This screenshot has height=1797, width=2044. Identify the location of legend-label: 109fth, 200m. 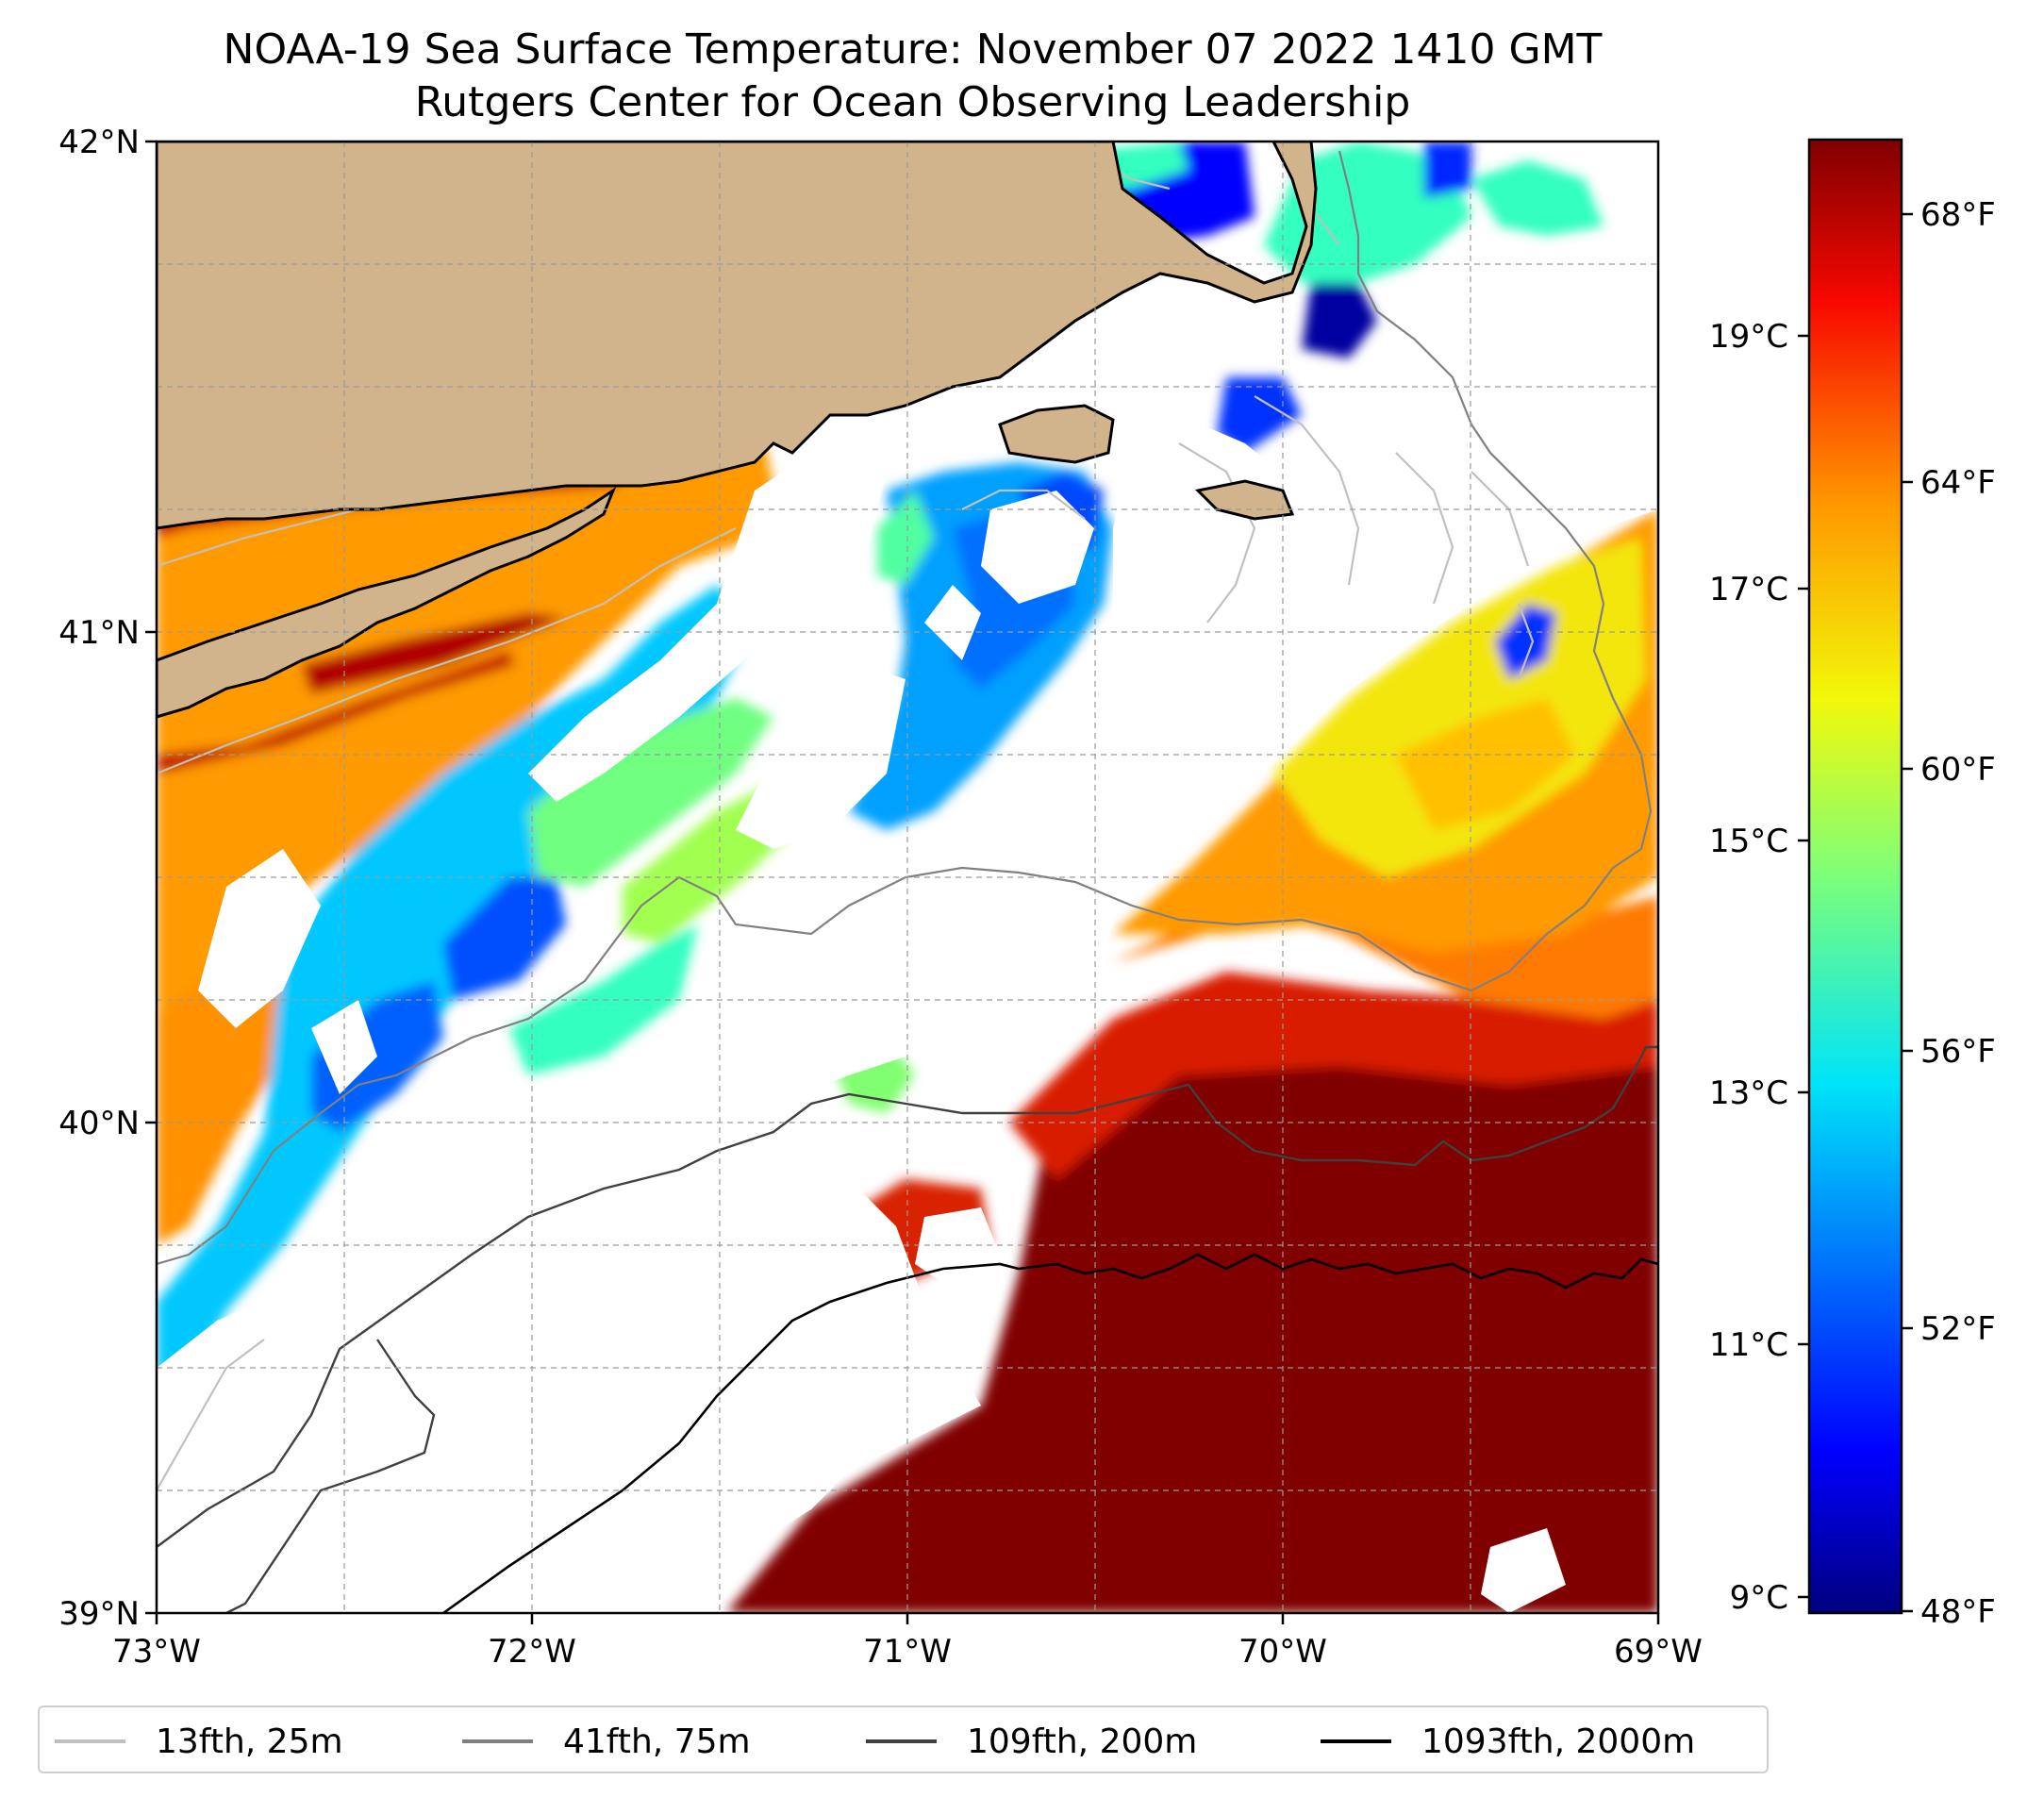
(1082, 1741).